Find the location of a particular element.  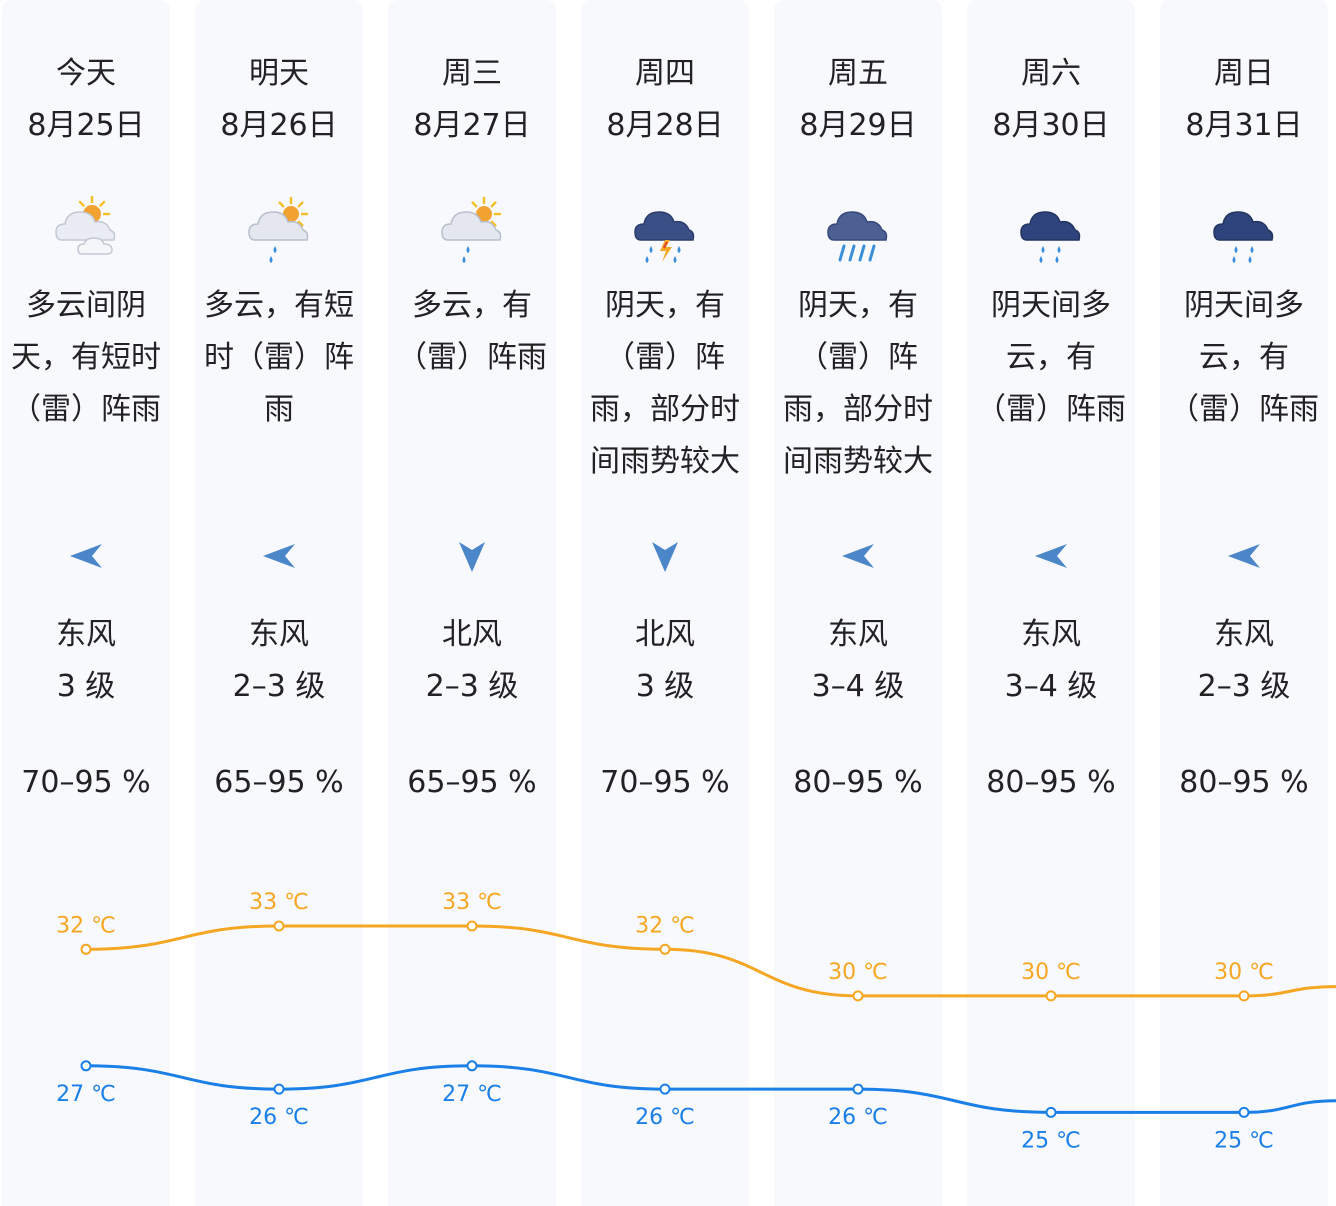

day-date: 8月25日 is located at coordinates (86, 125).